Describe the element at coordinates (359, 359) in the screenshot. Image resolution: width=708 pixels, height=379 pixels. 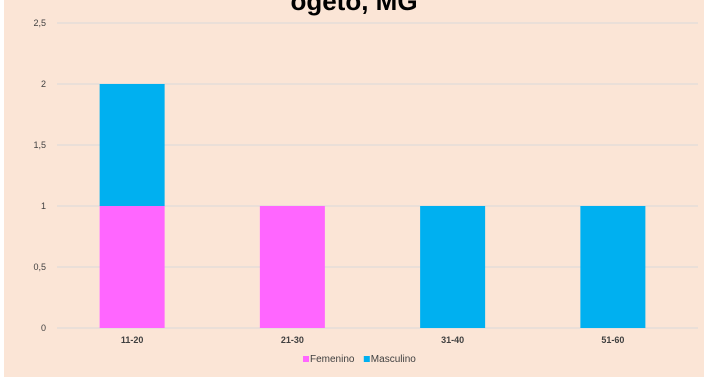
I see `legend: Femenino Masculino` at that location.